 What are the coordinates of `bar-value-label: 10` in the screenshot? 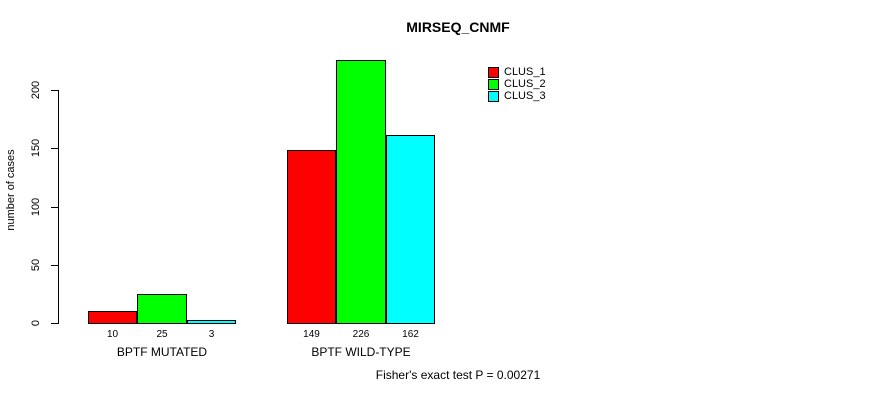 It's located at (112, 334).